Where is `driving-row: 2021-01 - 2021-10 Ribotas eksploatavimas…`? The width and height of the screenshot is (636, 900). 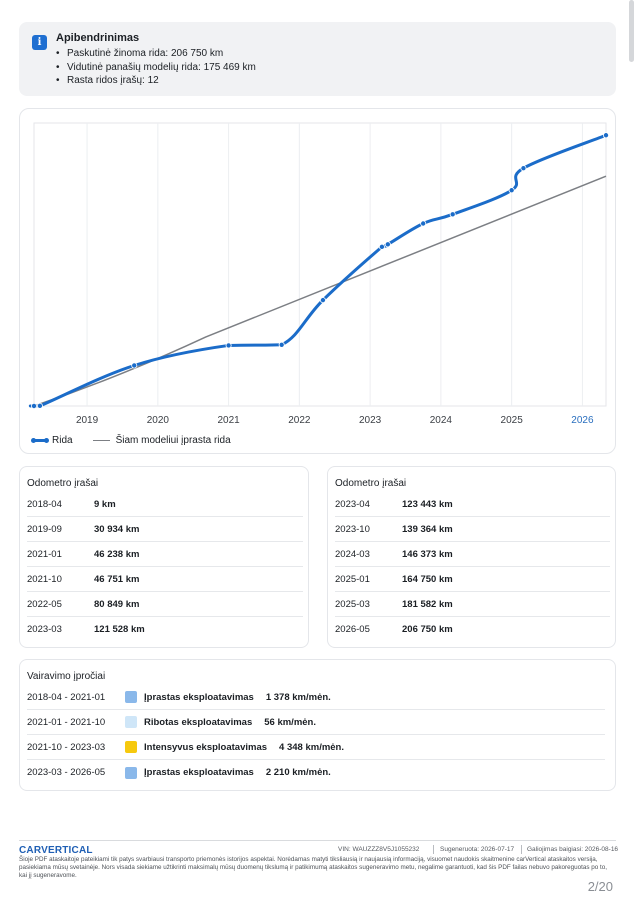 driving-row: 2021-01 - 2021-10 Ribotas eksploatavimas… is located at coordinates (316, 722).